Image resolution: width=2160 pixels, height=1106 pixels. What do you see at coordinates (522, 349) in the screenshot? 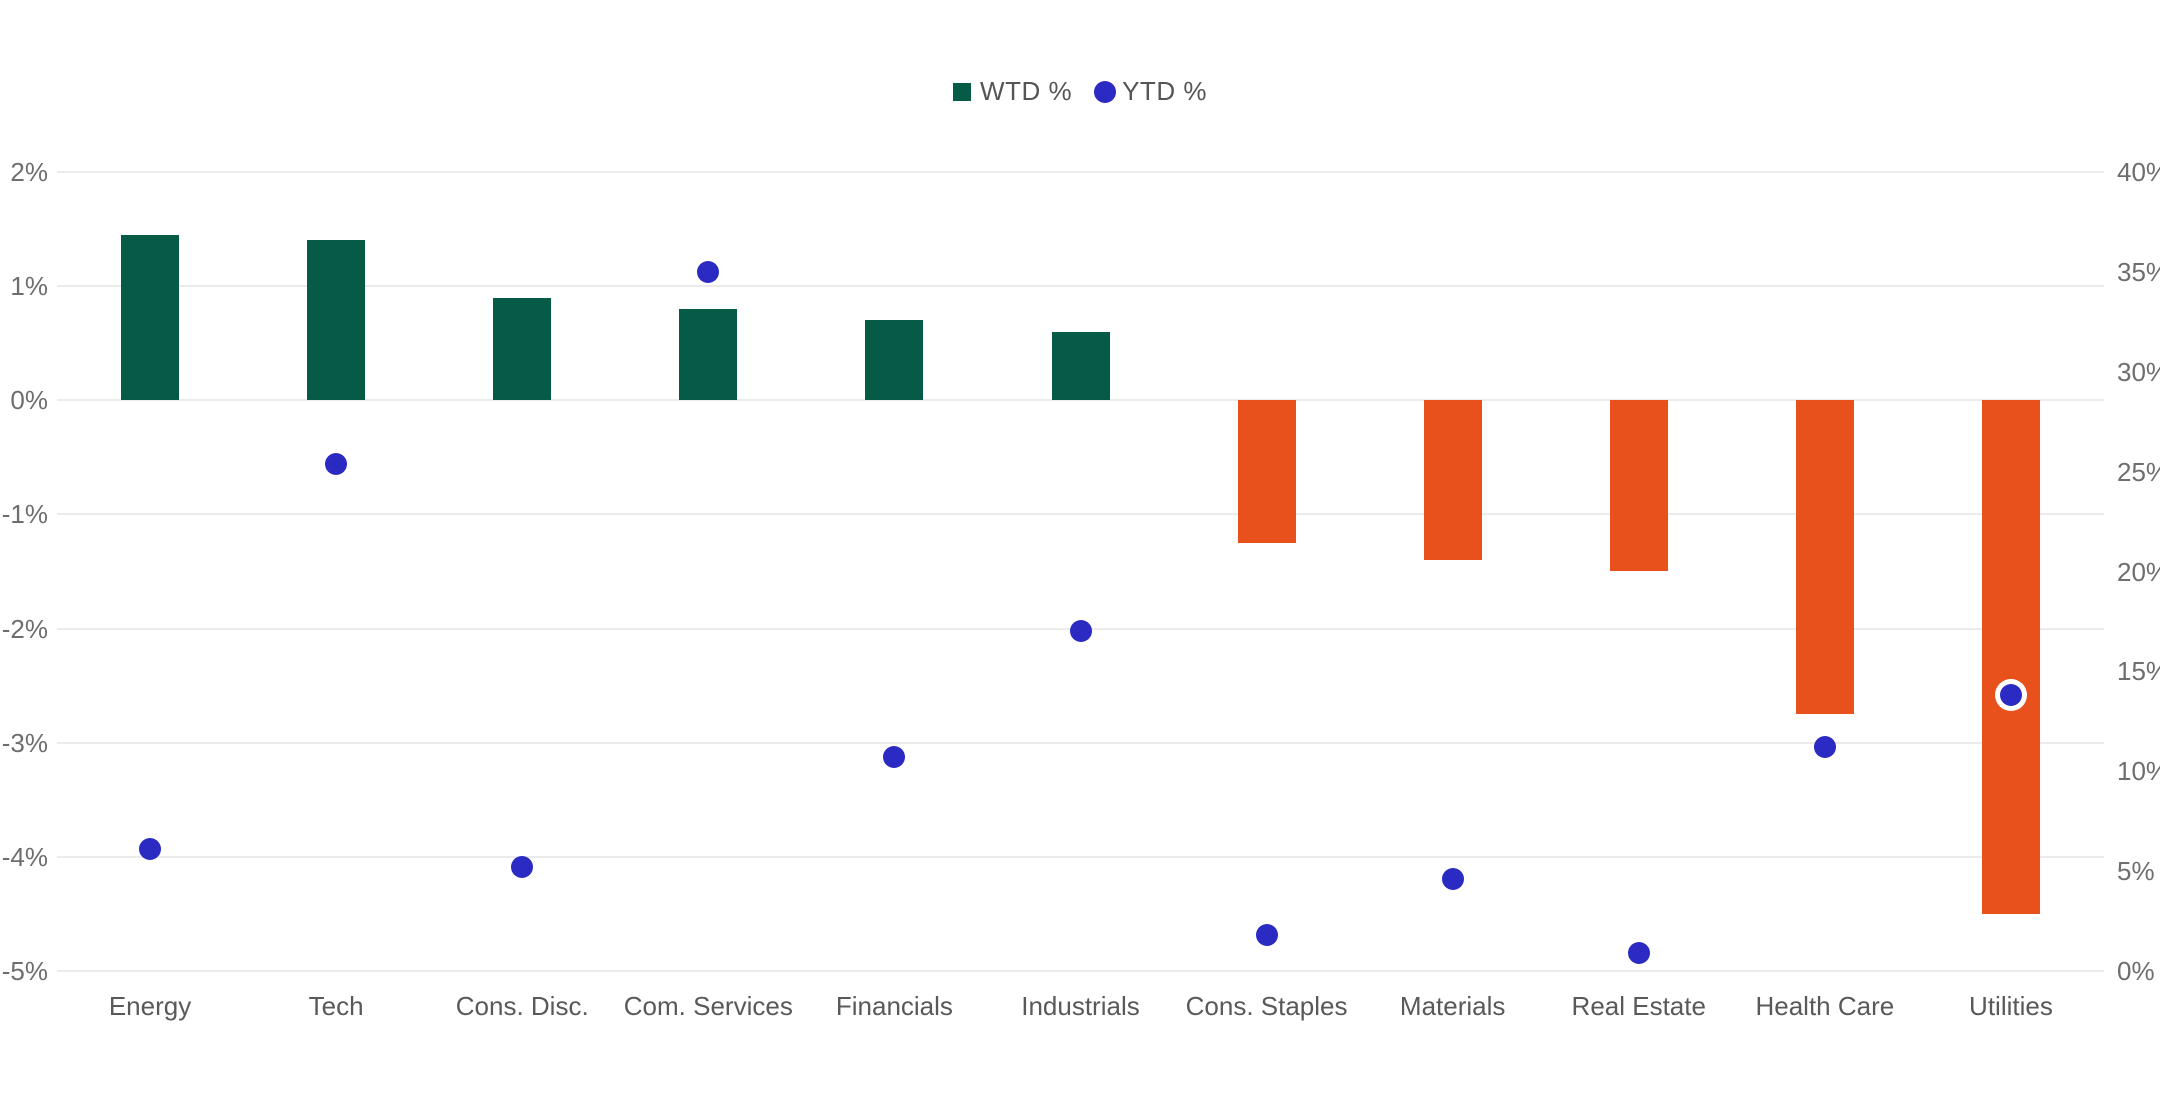
I see `wtd-bar-cons-disc` at bounding box center [522, 349].